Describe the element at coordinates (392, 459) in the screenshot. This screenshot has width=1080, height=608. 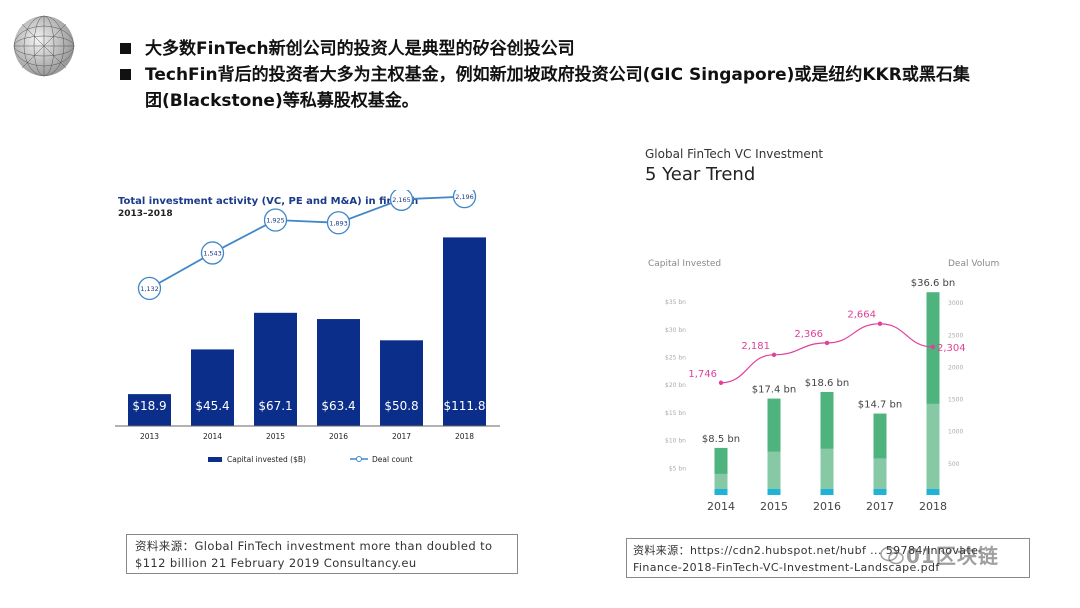
I see `chart1-legend-line-label: Deal count` at that location.